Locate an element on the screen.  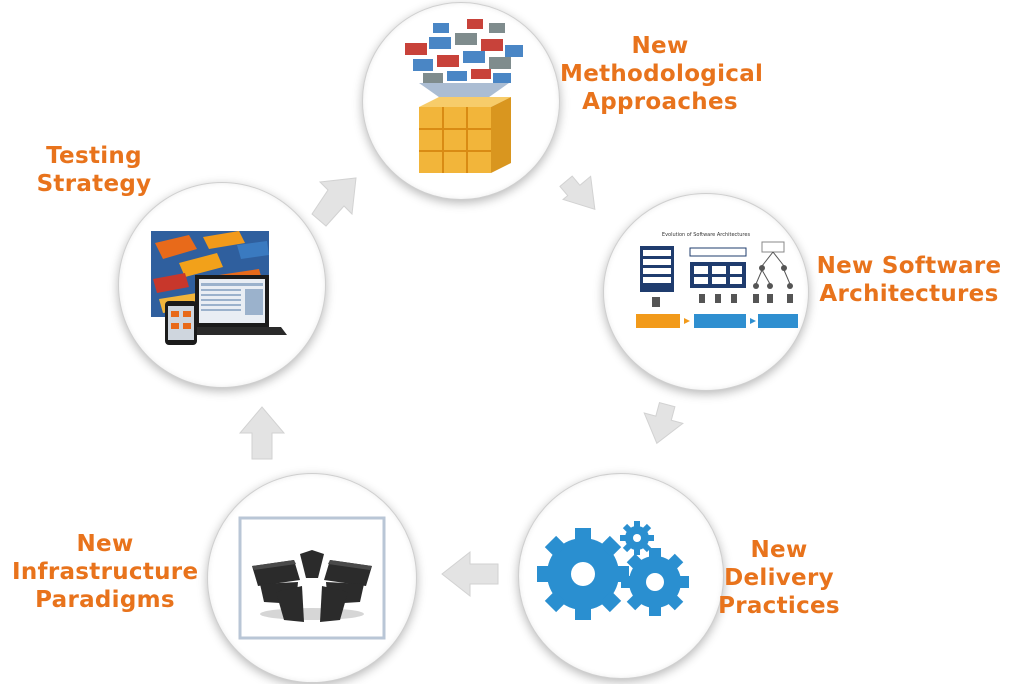
label-delivery-practices: New Delivery Practices is located at coordinates (779, 578).